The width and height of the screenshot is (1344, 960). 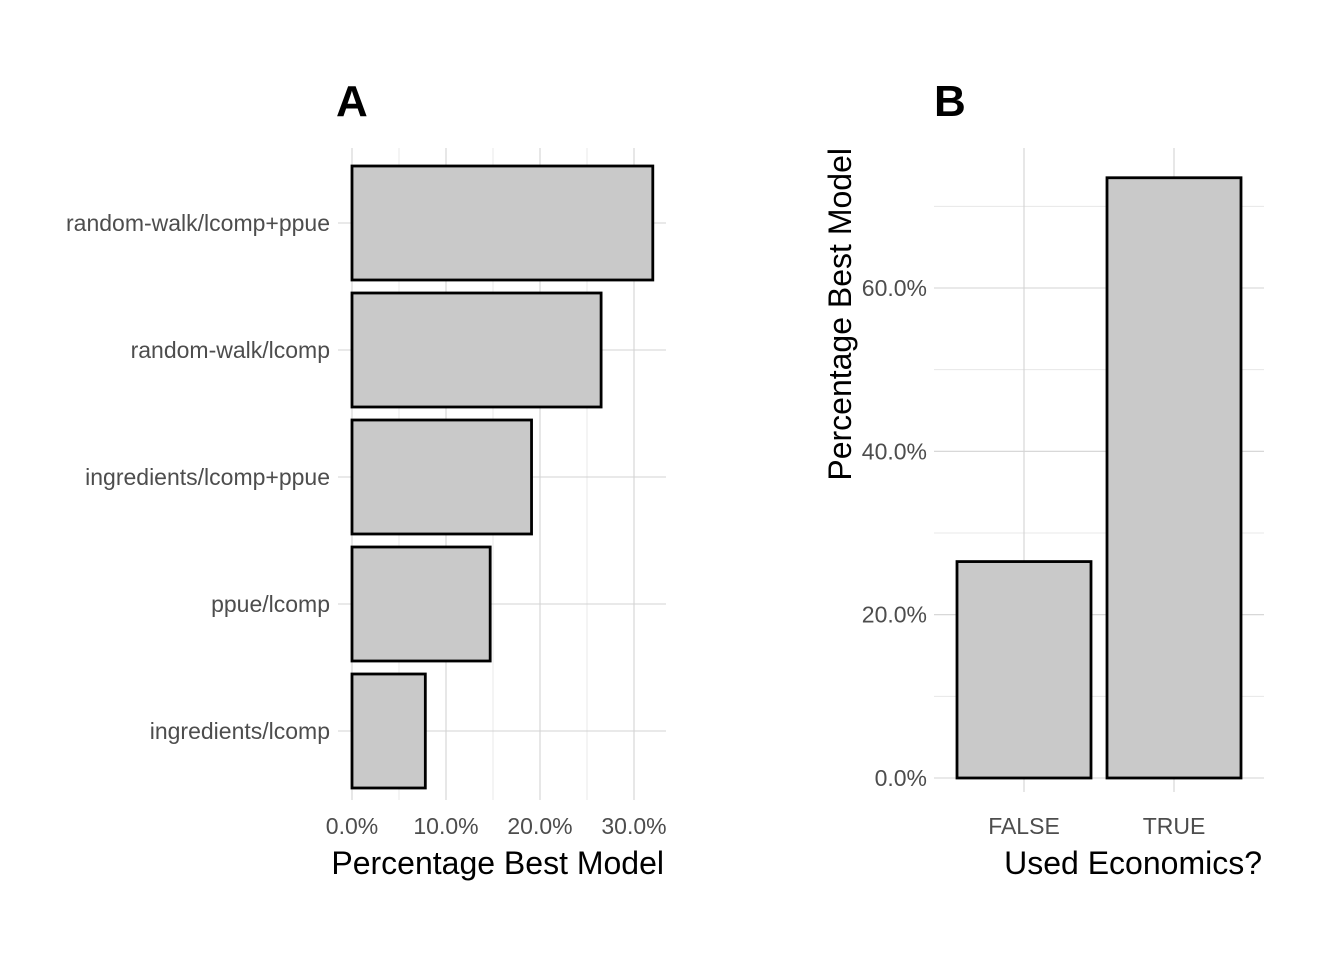 I want to click on category-label: random-walk/lcomp, so click(x=230, y=350).